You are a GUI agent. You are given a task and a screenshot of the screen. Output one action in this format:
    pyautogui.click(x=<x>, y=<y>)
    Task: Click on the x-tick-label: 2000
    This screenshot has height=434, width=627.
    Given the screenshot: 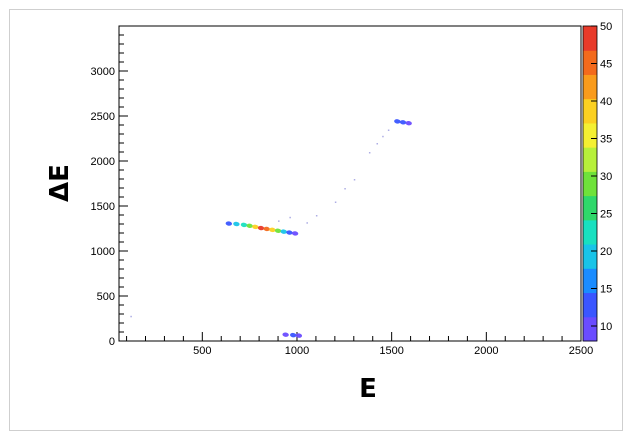 What is the action you would take?
    pyautogui.click(x=486, y=351)
    